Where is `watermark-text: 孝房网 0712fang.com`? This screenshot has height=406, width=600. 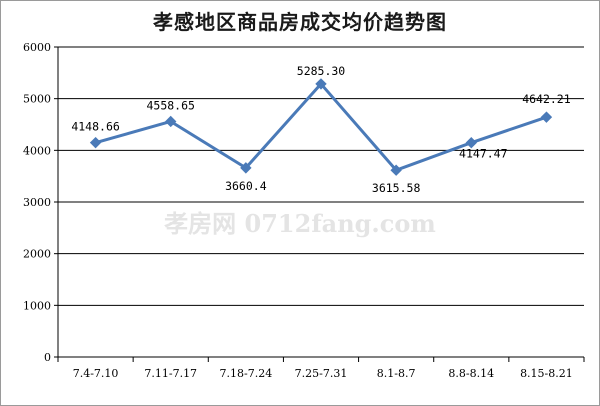
watermark-text: 孝房网 0712fang.com is located at coordinates (300, 223).